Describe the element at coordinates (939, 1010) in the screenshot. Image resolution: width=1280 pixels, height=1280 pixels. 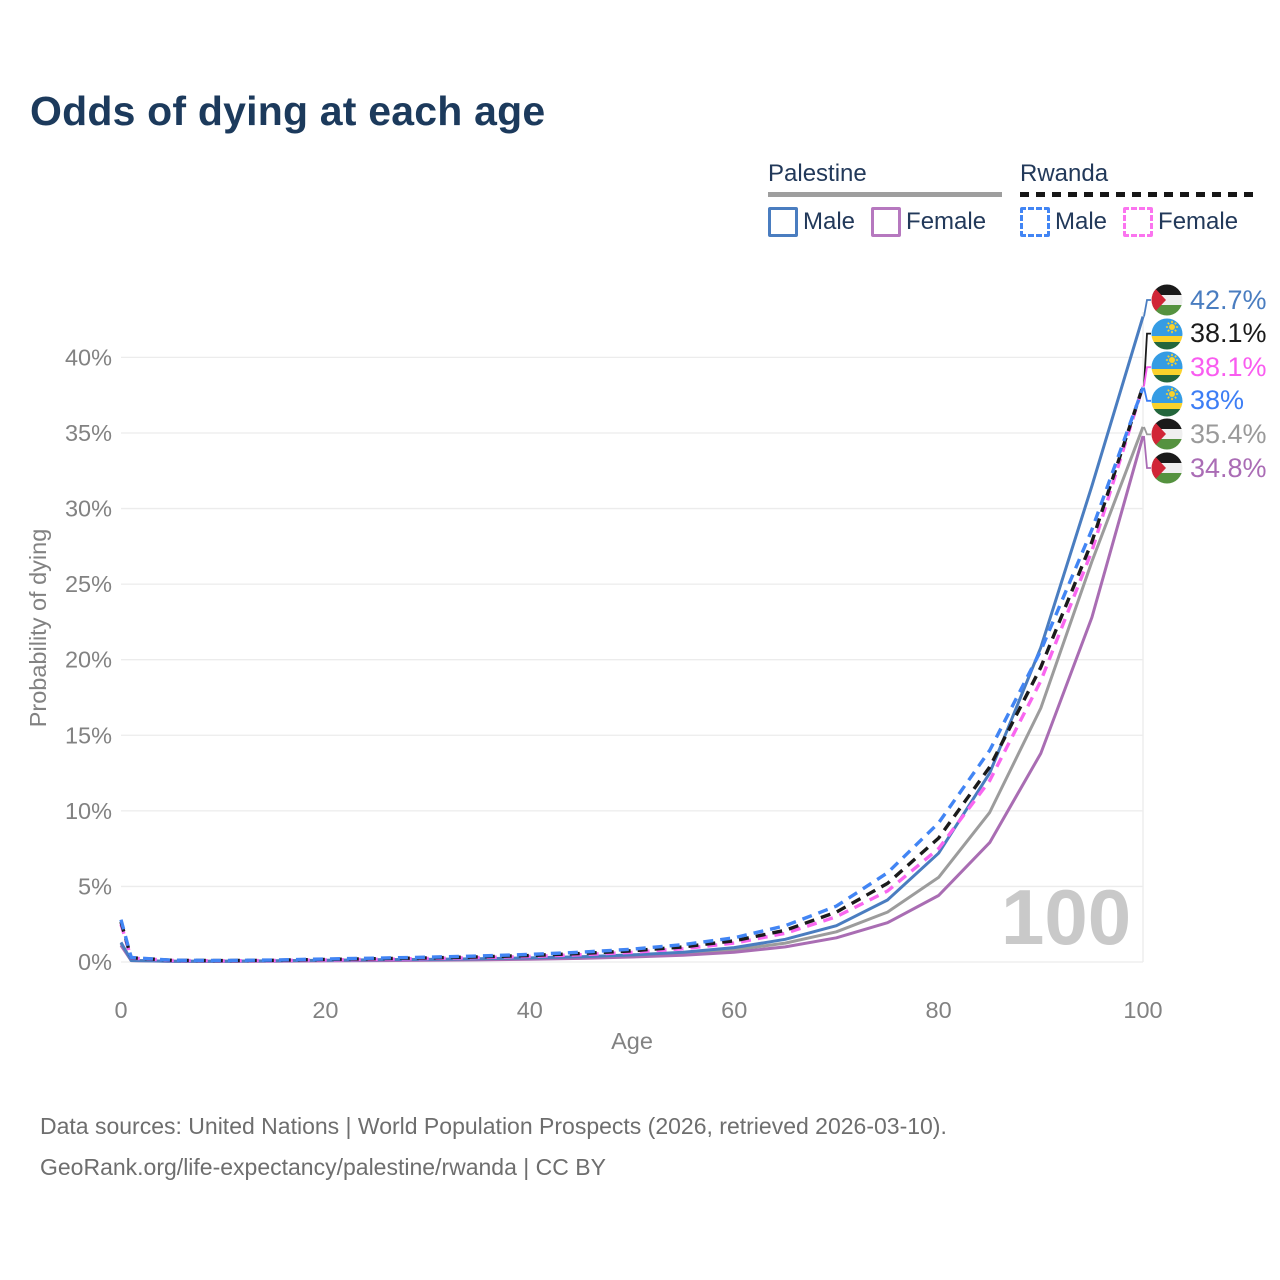
I see `x-tick-80: 80` at that location.